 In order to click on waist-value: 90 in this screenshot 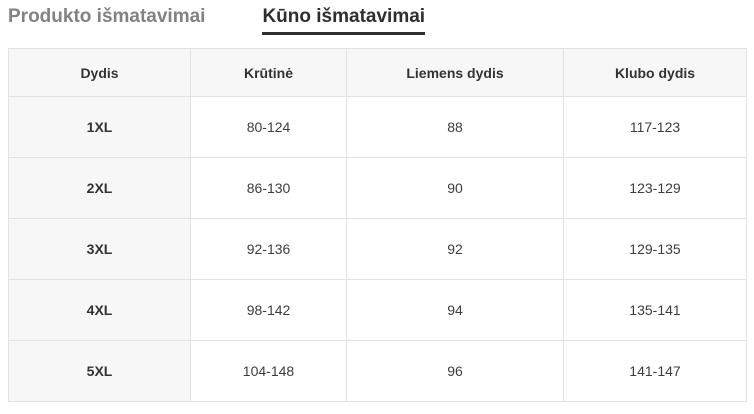, I will do `click(455, 188)`.